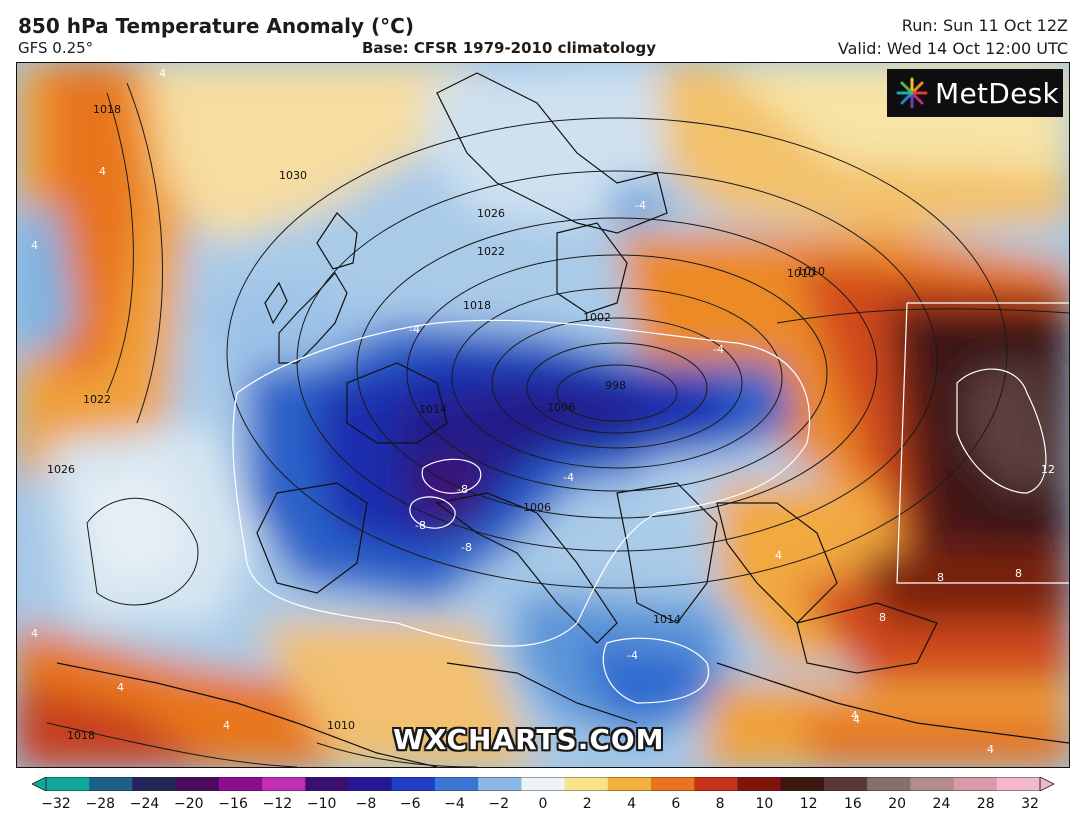 This screenshot has width=1076, height=822. What do you see at coordinates (1048, 469) in the screenshot?
I see `anomaly-label: 12` at bounding box center [1048, 469].